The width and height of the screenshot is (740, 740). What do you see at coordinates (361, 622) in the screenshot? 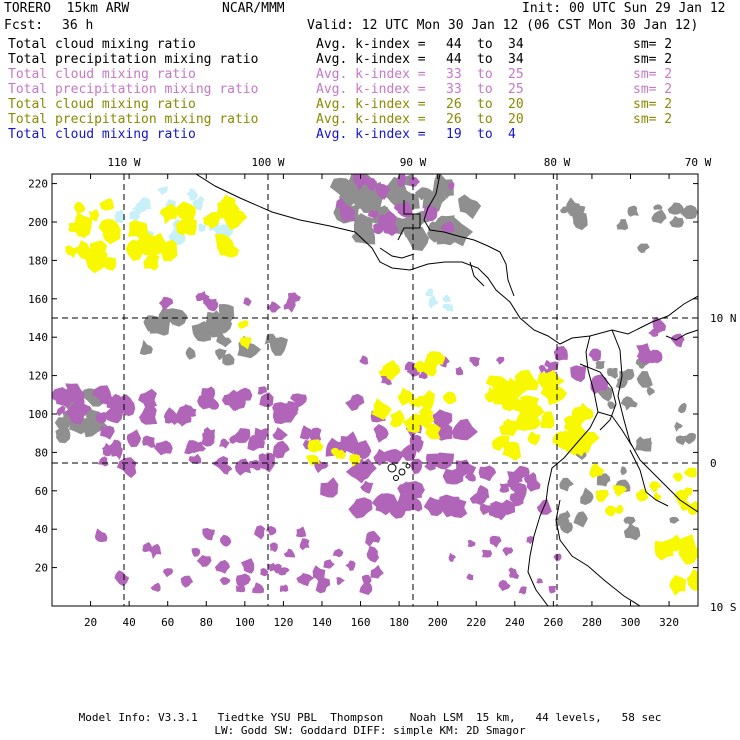
I see `x-tick-label: 160` at bounding box center [361, 622].